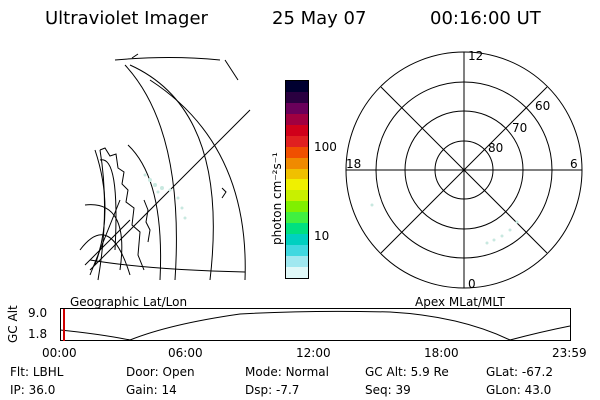  I want to click on mlt-label-bottom: 0, so click(472, 283).